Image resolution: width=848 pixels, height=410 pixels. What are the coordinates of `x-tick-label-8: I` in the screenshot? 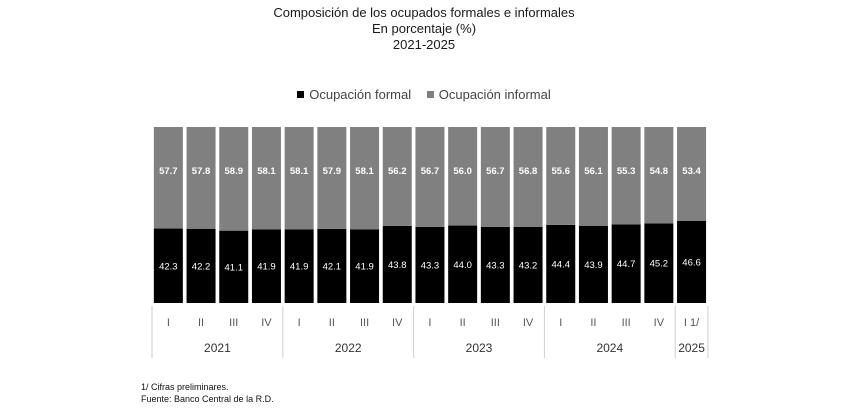 It's located at (429, 323).